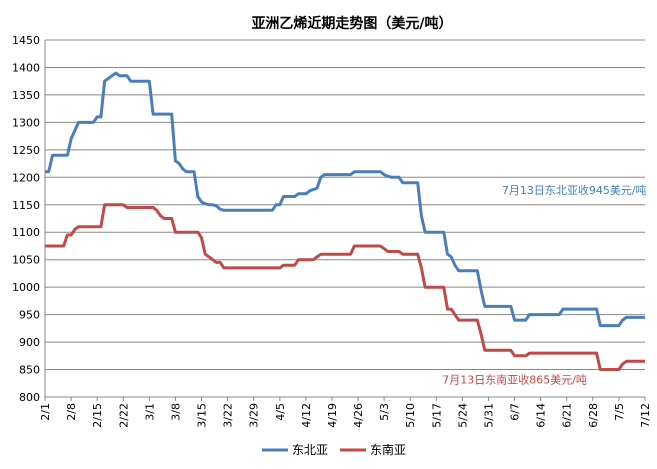 The width and height of the screenshot is (657, 469). What do you see at coordinates (26, 177) in the screenshot?
I see `y-tick-label: 1200` at bounding box center [26, 177].